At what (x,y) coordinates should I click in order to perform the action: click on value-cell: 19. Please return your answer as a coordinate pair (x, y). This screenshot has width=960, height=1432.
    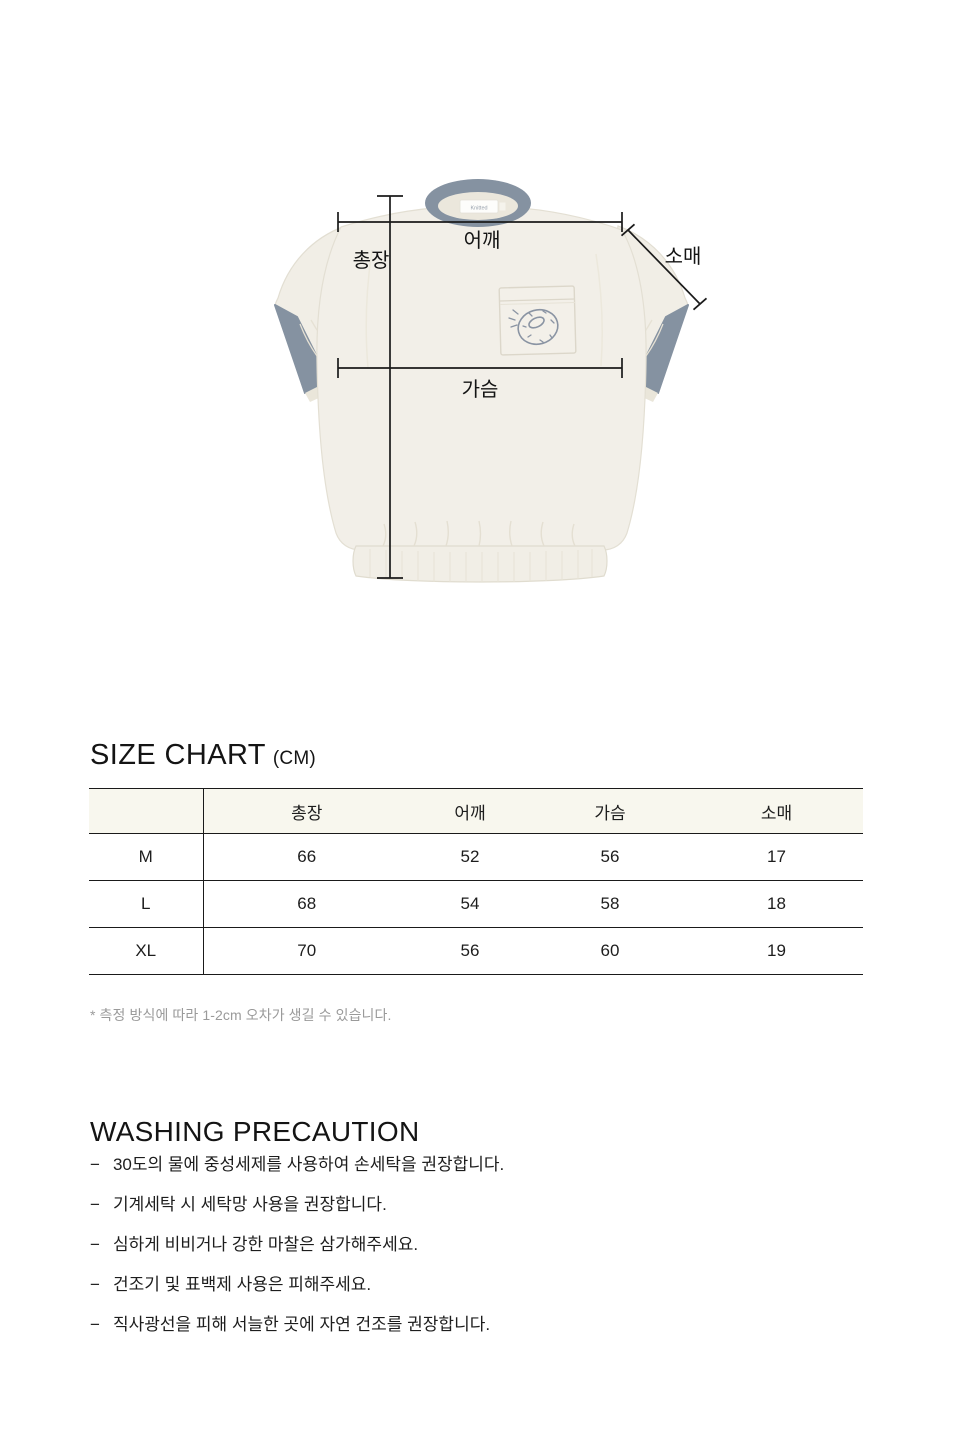
    Looking at the image, I should click on (776, 950).